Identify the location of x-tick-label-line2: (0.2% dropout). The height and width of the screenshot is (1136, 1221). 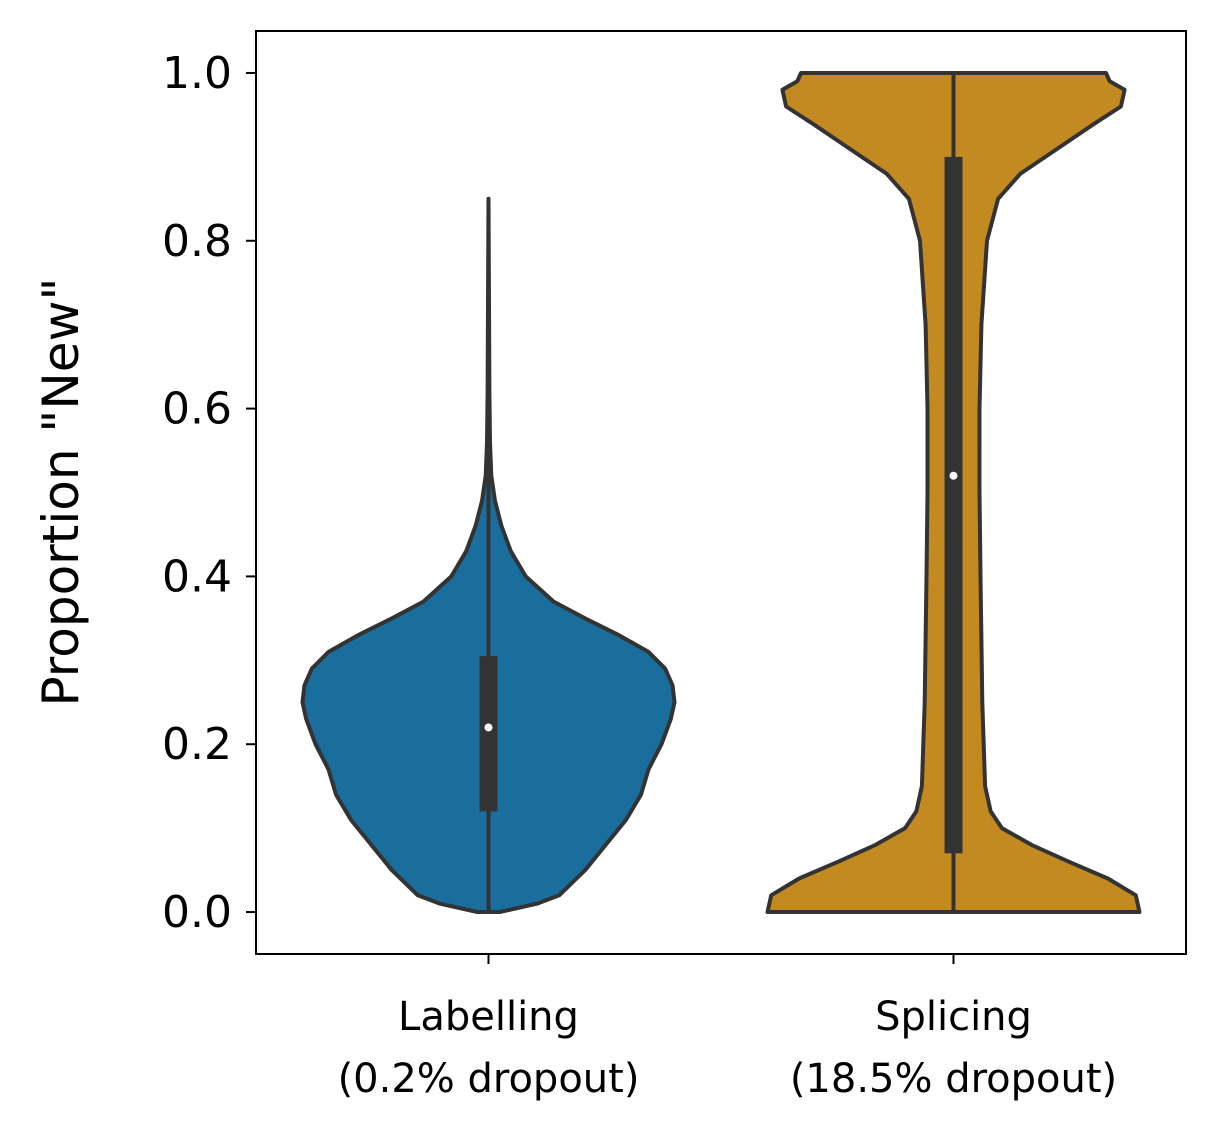
(489, 1079).